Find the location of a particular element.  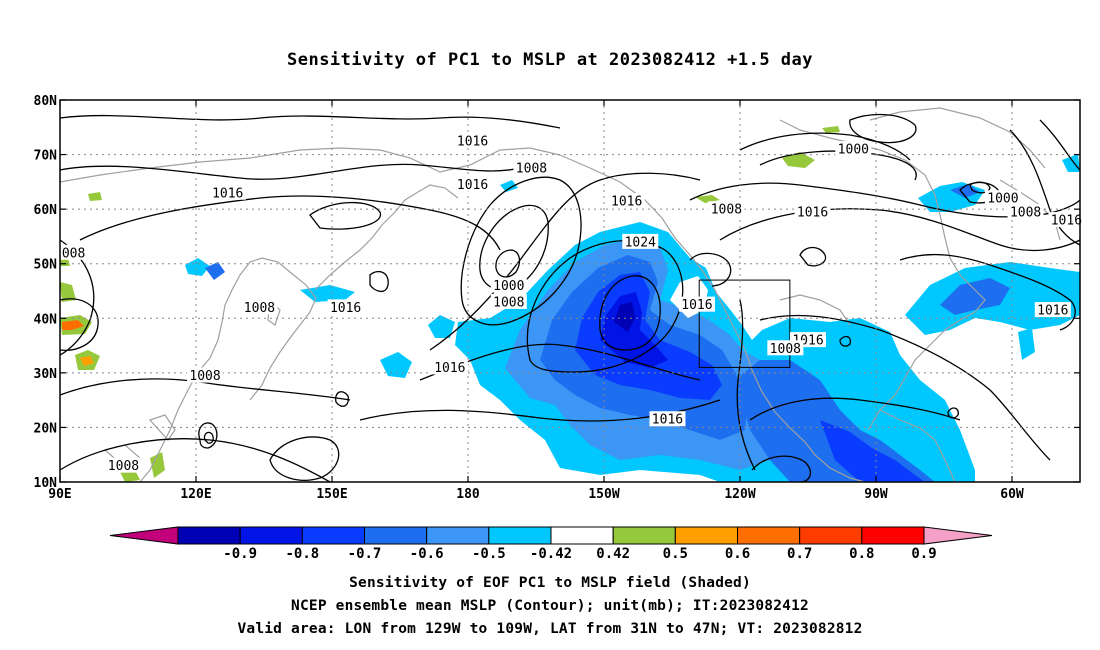

y-tick-label: 40N is located at coordinates (46, 319).